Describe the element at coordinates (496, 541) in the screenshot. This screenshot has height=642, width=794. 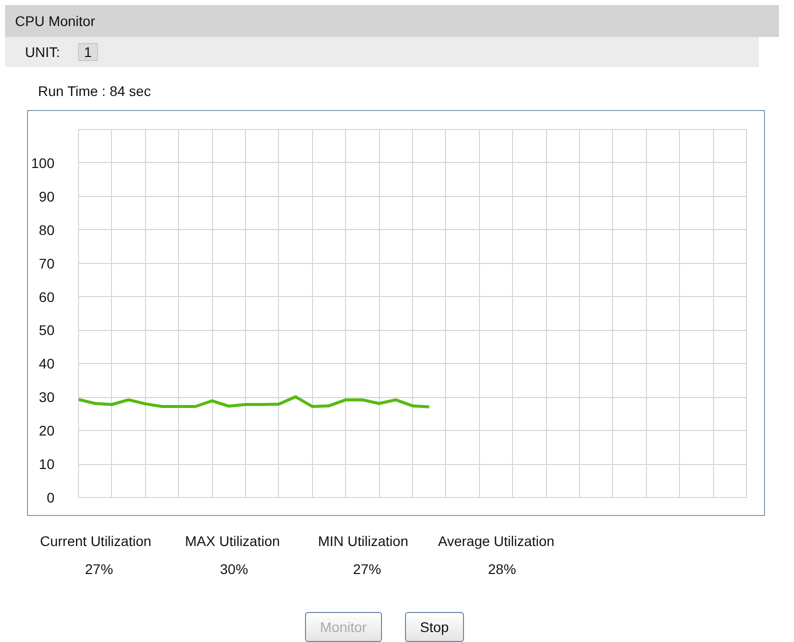
I see `text: Average Utilization` at that location.